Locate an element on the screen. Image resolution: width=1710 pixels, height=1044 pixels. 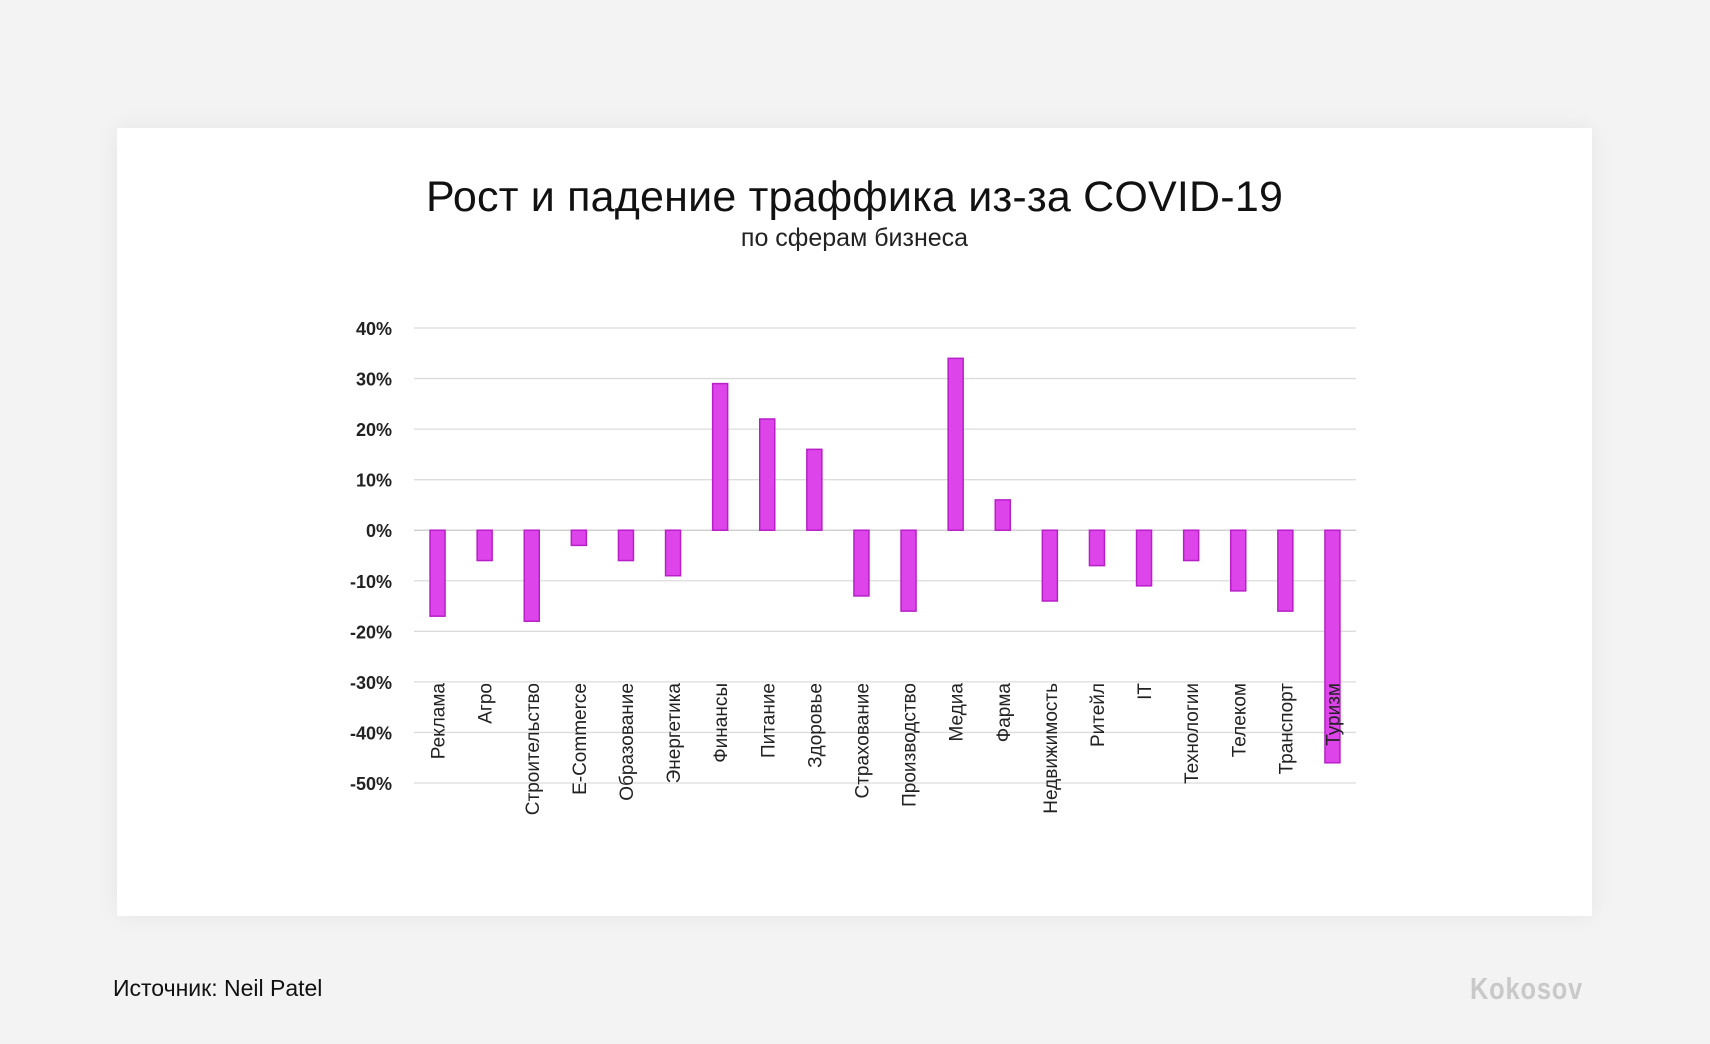
y-tick-label: 0% is located at coordinates (379, 531).